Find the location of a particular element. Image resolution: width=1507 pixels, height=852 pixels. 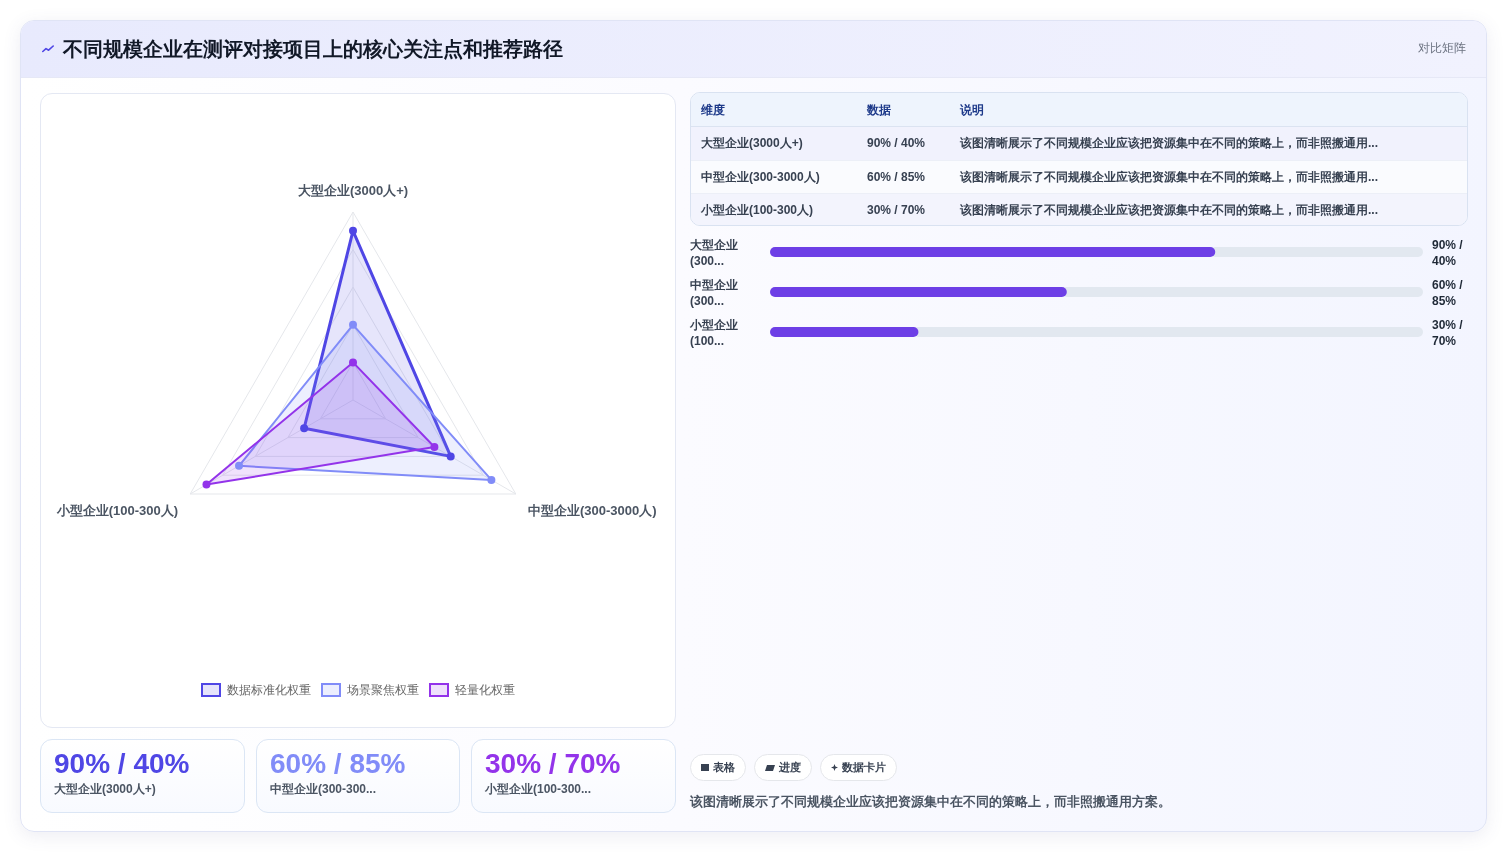

text: 对比矩阵 is located at coordinates (1442, 48).